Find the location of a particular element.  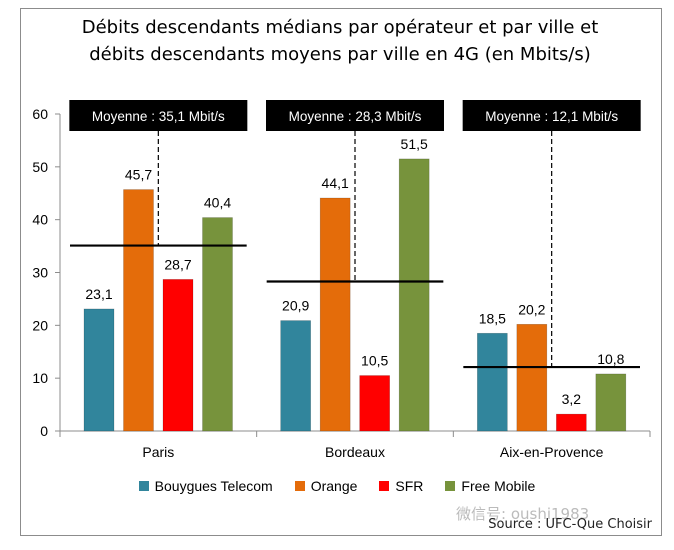

legend-item: SFR is located at coordinates (401, 486).